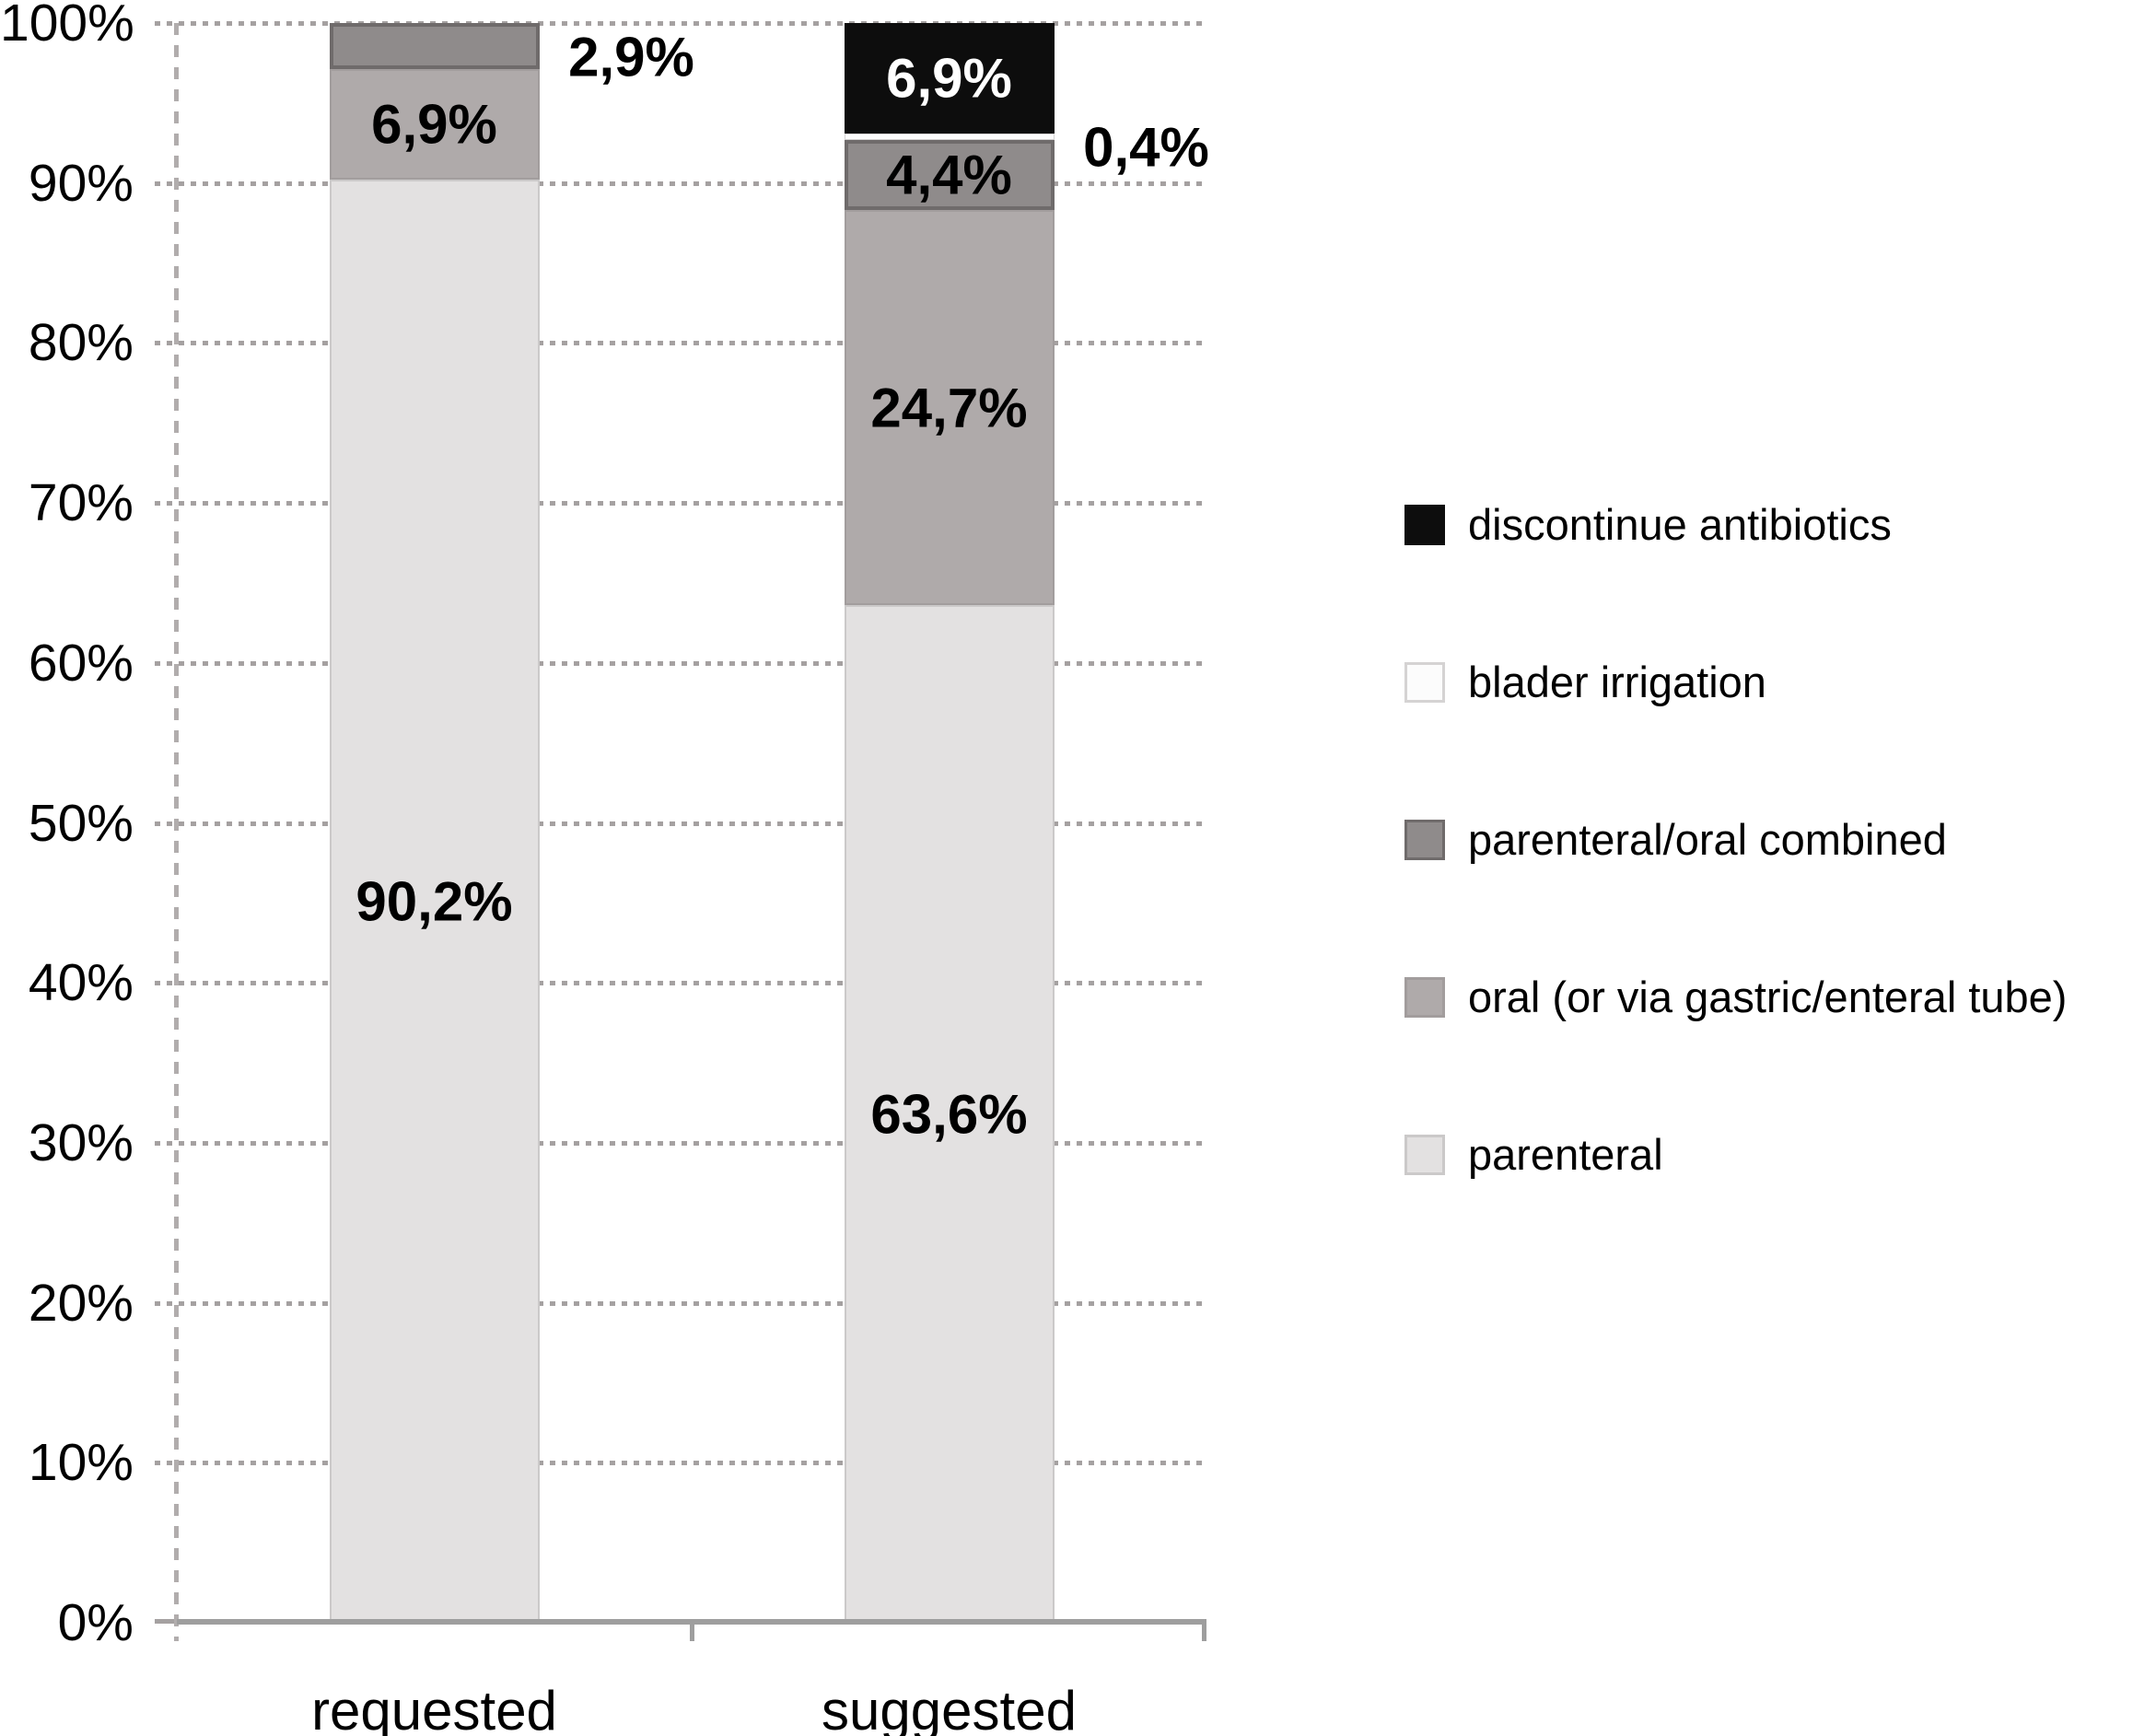  Describe the element at coordinates (680, 343) in the screenshot. I see `gridline-80pct` at that location.